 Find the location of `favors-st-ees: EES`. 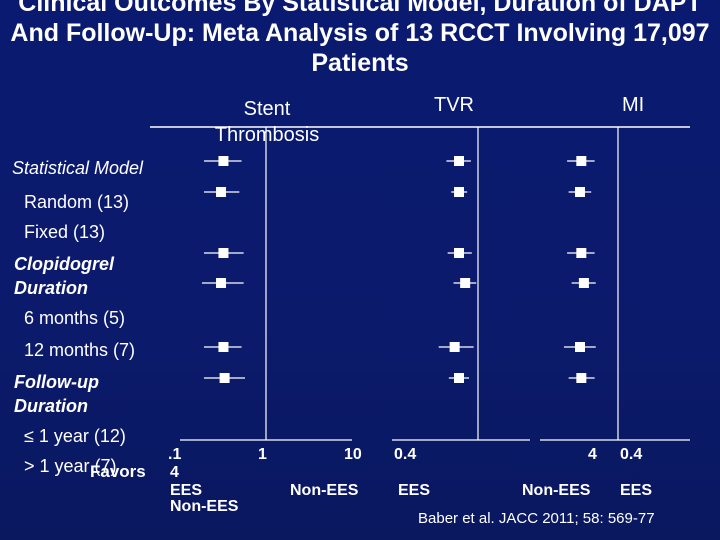

favors-st-ees: EES is located at coordinates (186, 490).